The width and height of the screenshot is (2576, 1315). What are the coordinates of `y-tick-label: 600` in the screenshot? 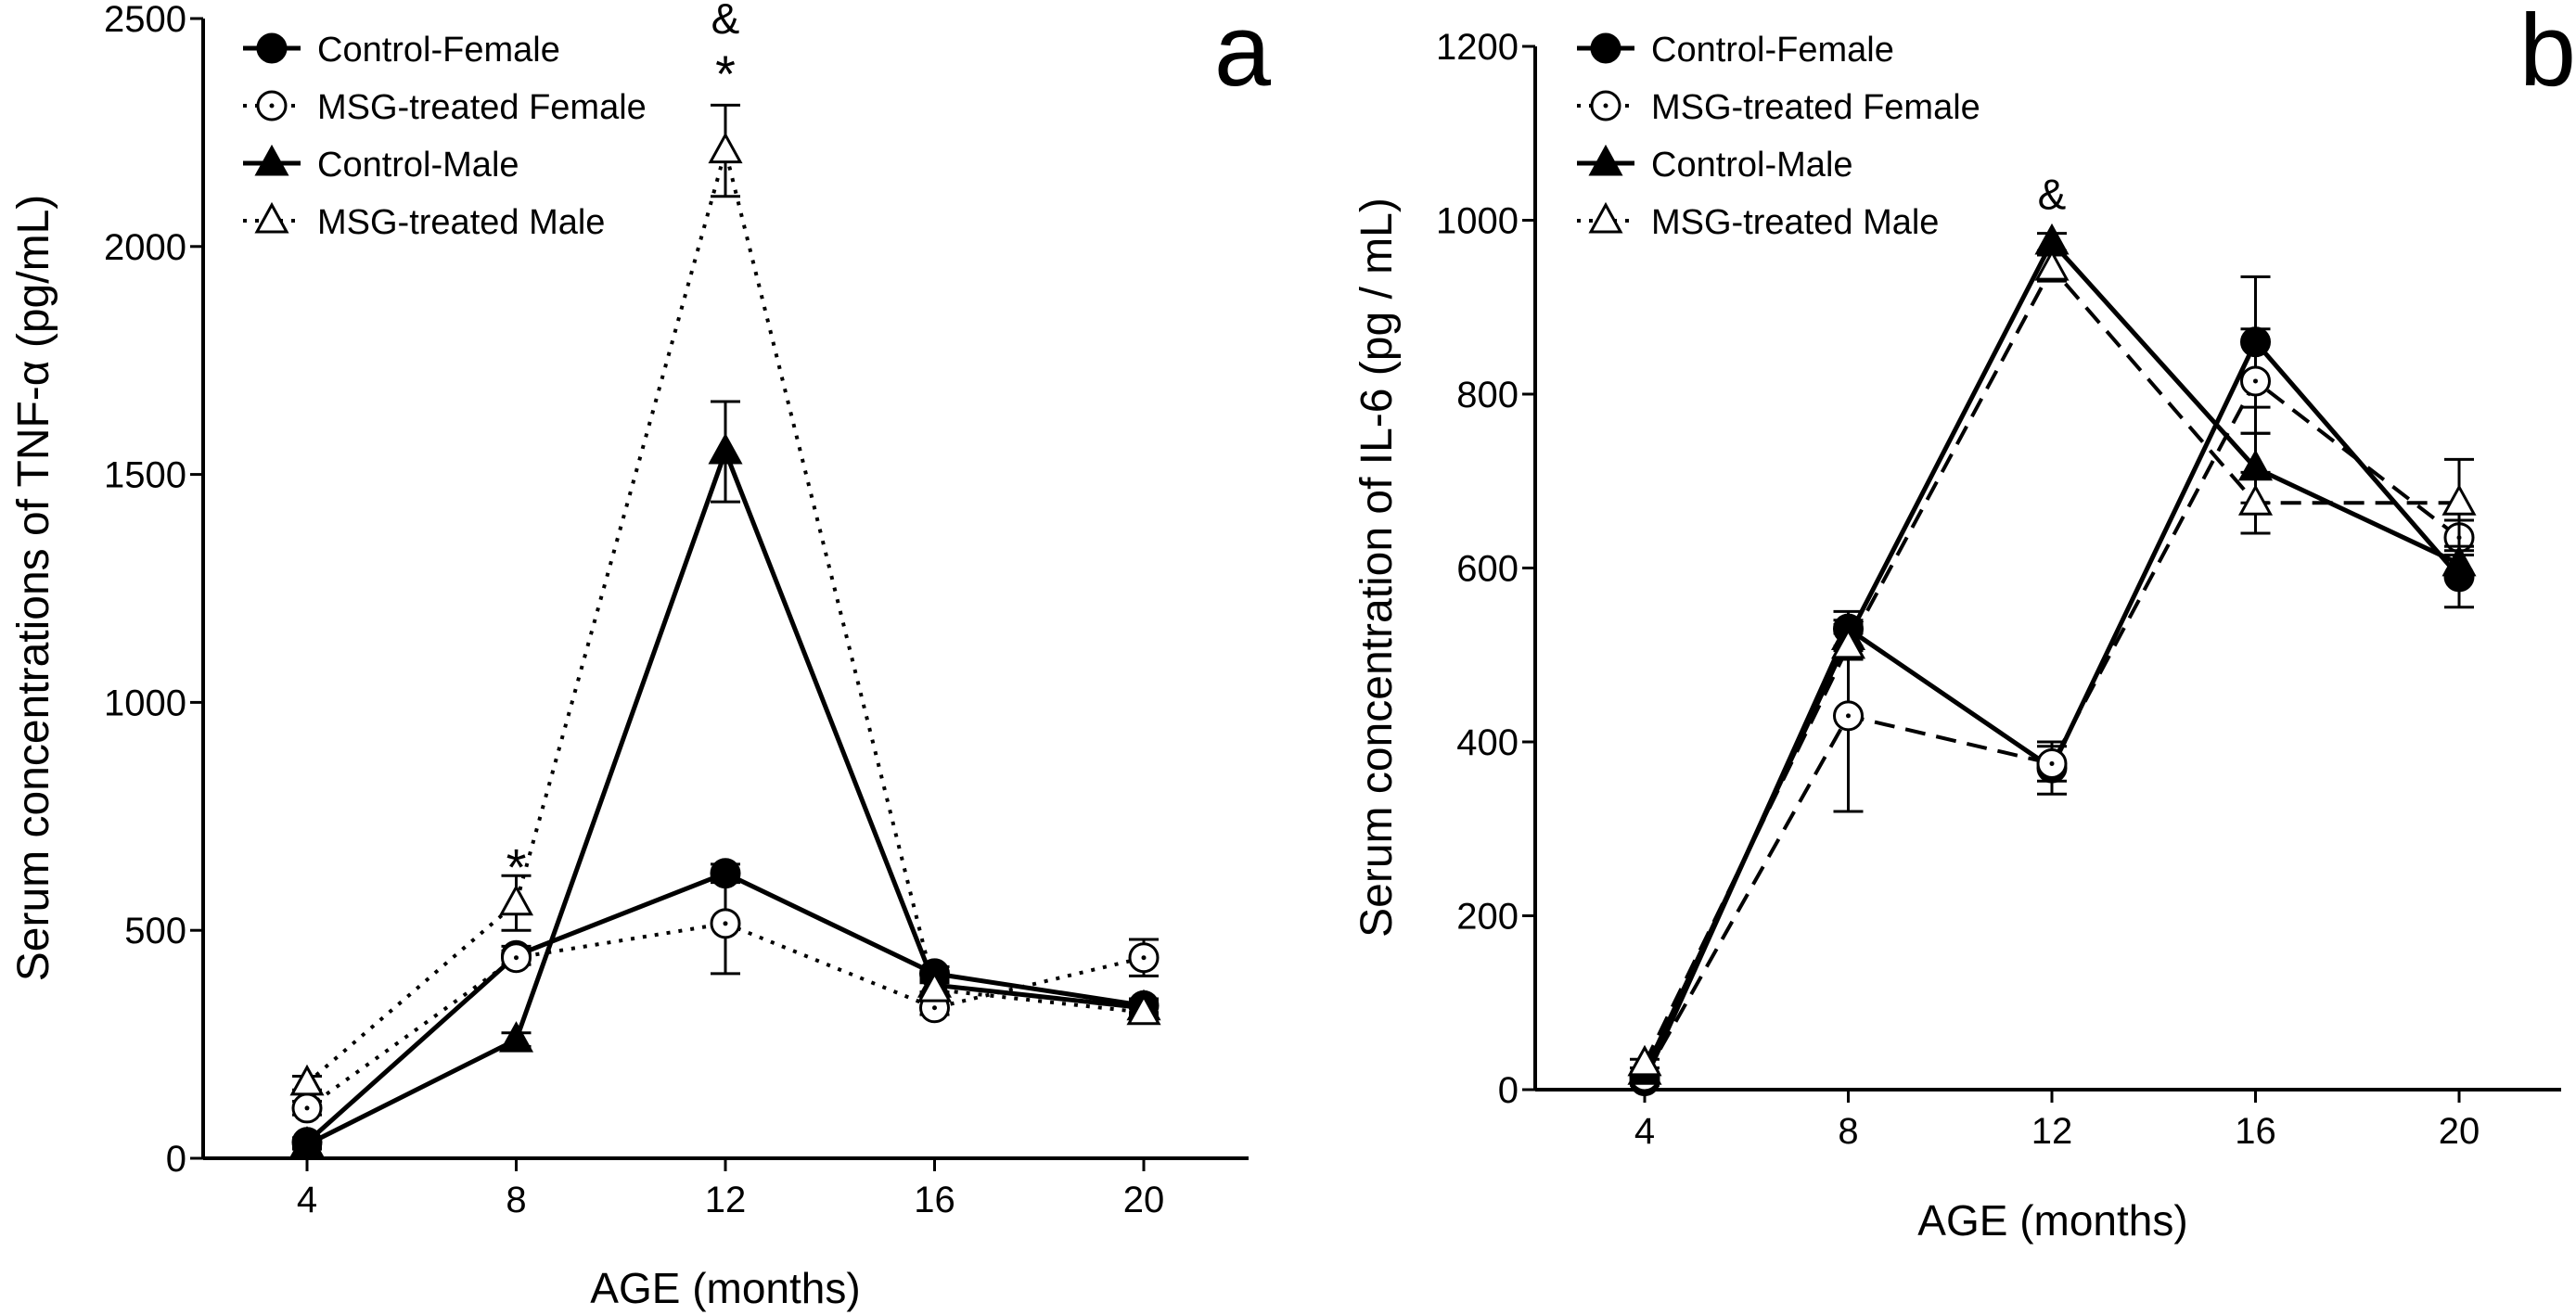 It's located at (1487, 569).